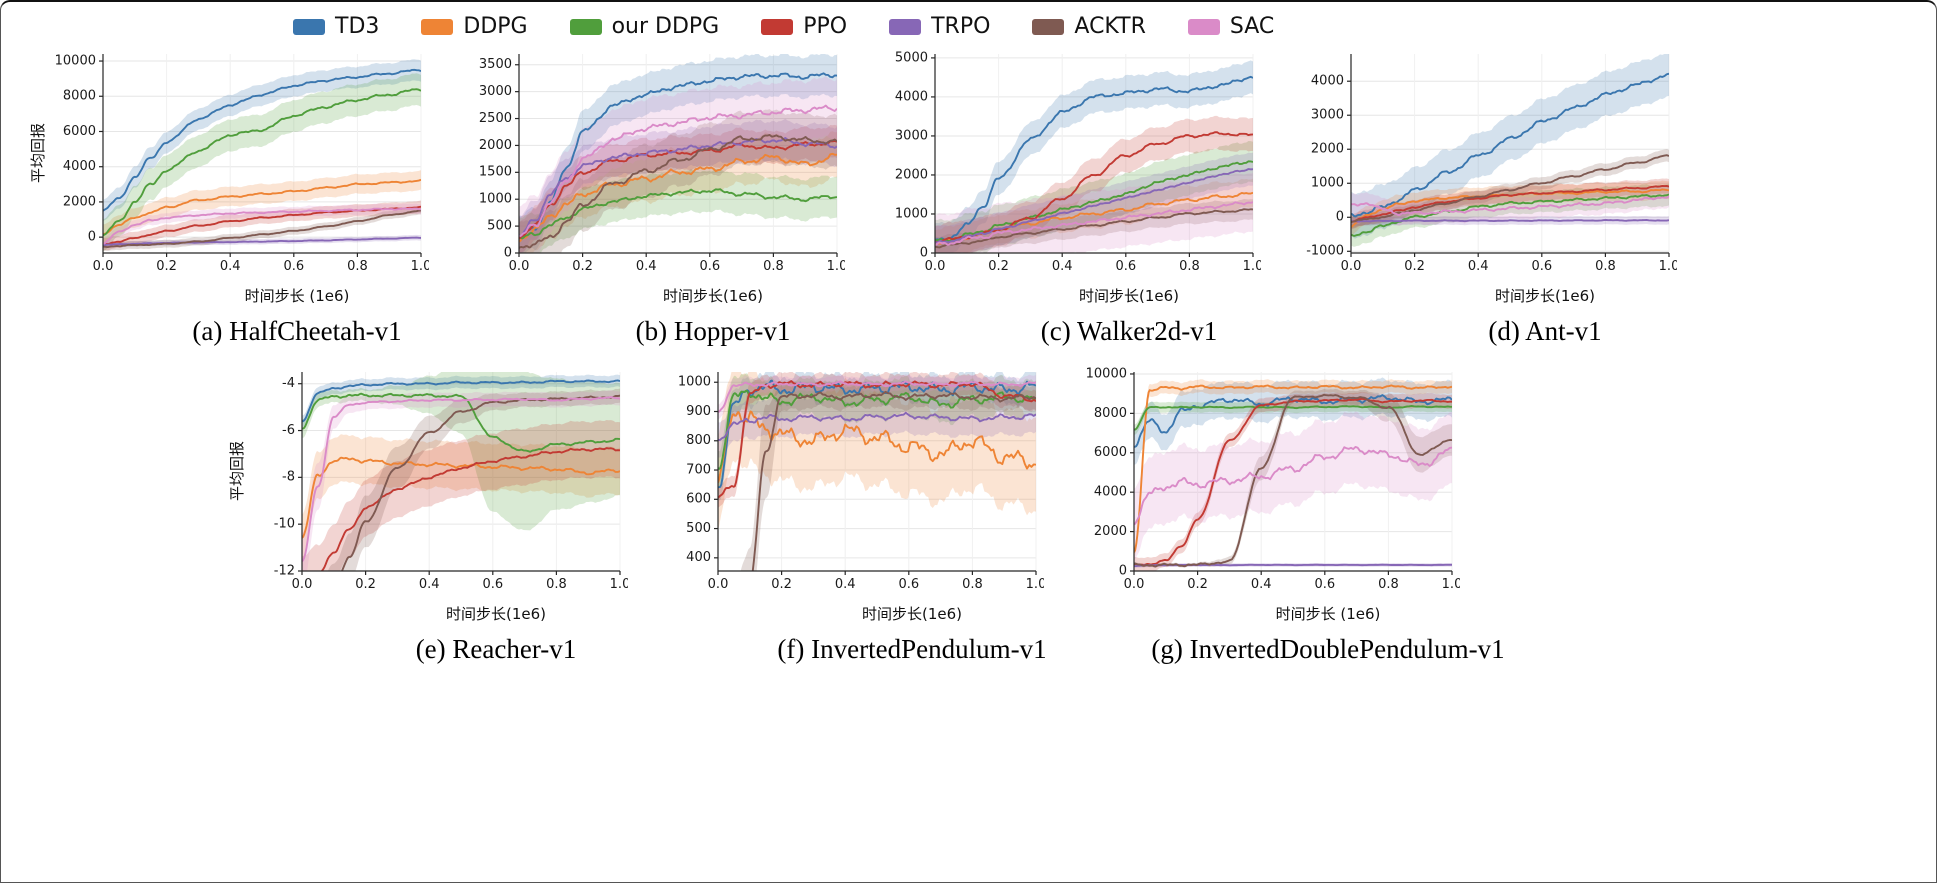 The width and height of the screenshot is (1937, 883). I want to click on plot-reacher, so click(438, 485).